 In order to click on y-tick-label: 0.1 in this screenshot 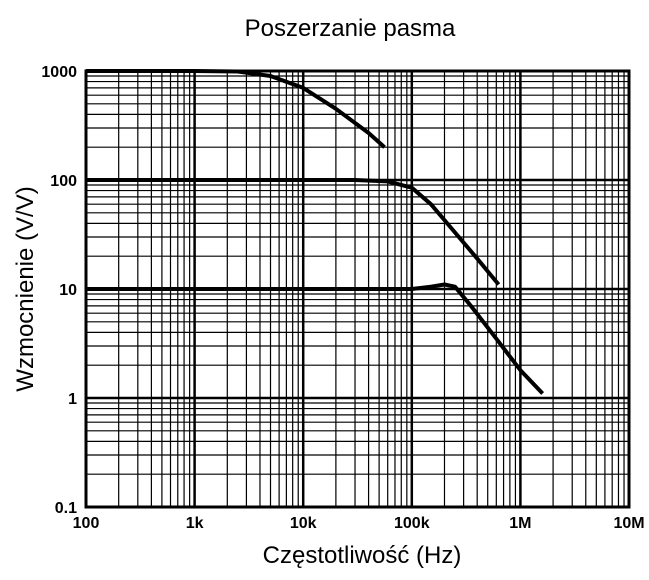, I will do `click(66, 508)`.